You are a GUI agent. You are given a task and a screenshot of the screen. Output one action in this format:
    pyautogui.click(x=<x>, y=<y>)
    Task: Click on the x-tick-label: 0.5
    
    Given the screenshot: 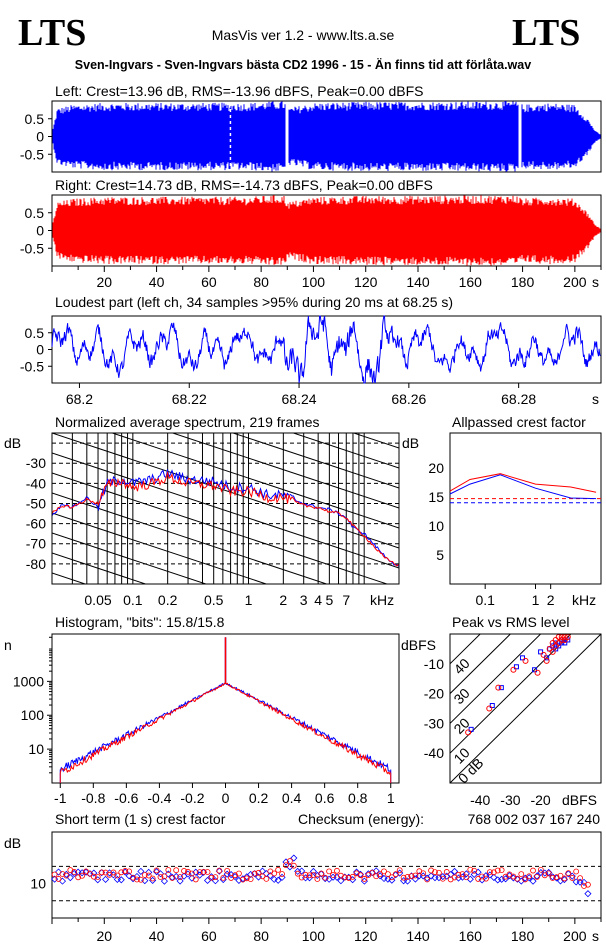 What is the action you would take?
    pyautogui.click(x=214, y=600)
    